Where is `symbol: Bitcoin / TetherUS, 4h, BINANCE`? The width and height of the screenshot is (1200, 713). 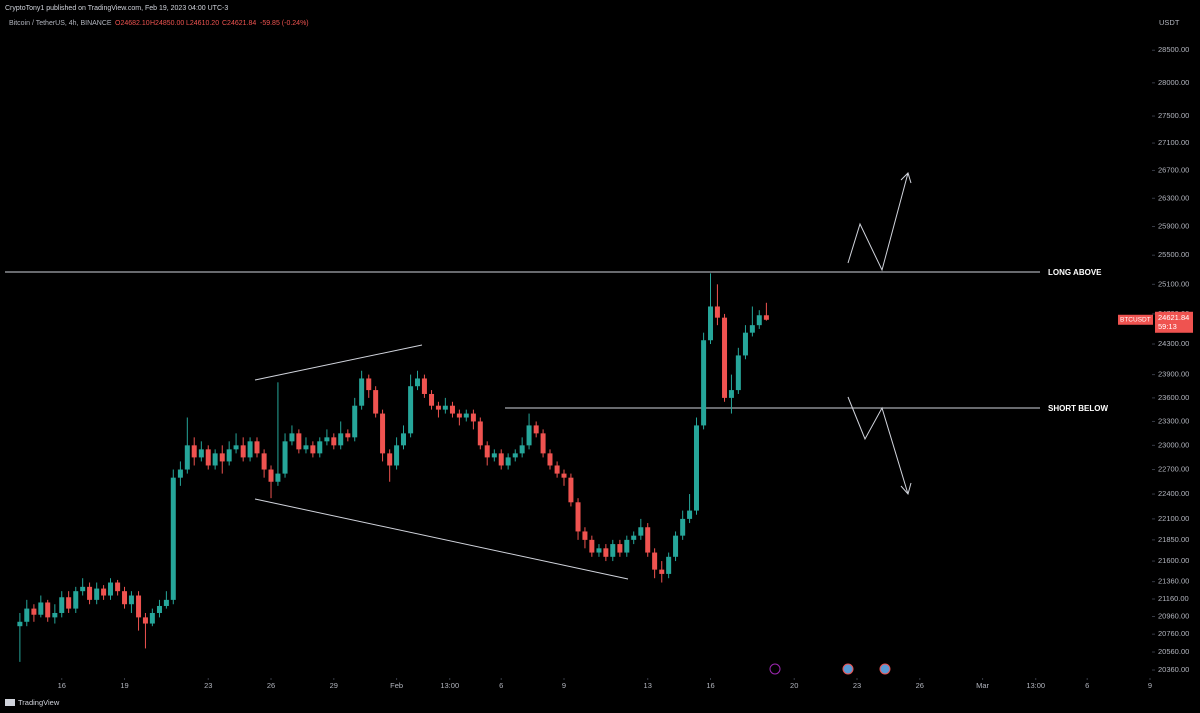
symbol: Bitcoin / TetherUS, 4h, BINANCE is located at coordinates (60, 23).